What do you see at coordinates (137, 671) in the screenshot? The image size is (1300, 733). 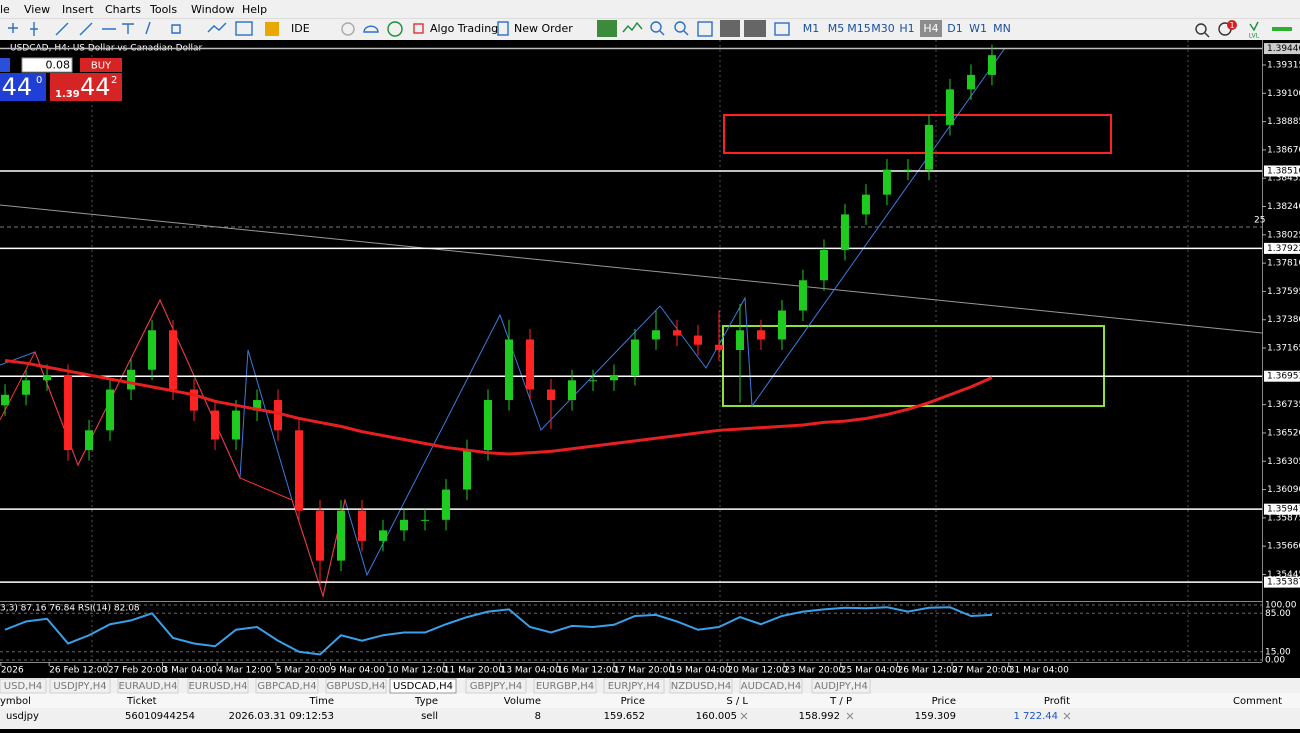 I see `x-tick-label: 27 Feb 20:00` at bounding box center [137, 671].